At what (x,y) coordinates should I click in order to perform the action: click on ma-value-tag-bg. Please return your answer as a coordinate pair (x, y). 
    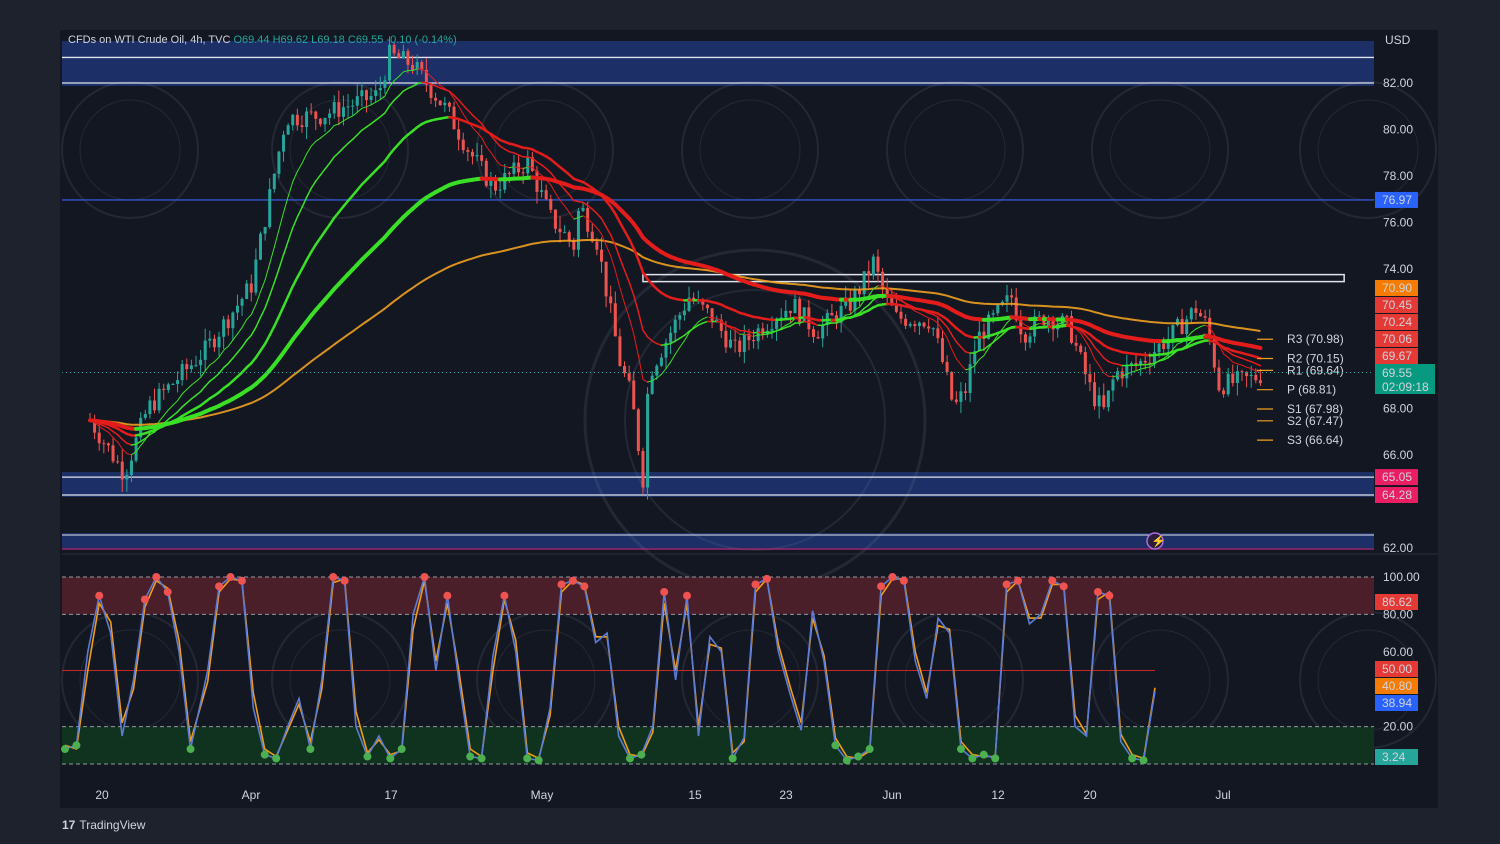
    Looking at the image, I should click on (1396, 305).